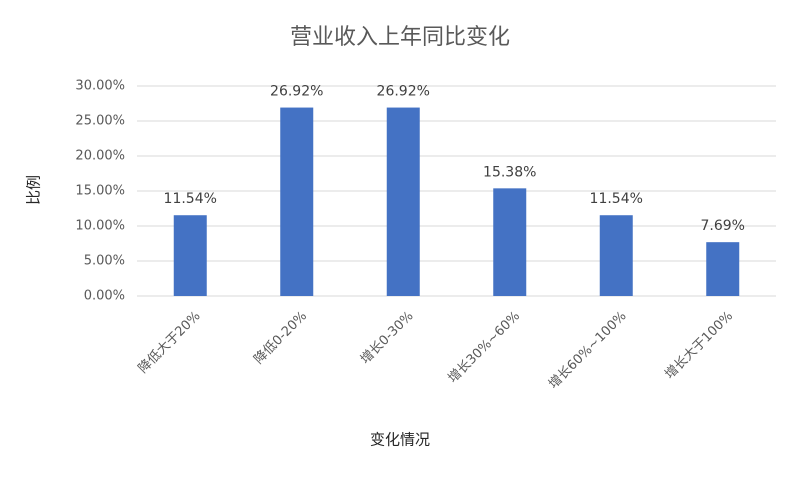  What do you see at coordinates (104, 296) in the screenshot?
I see `y-tick-label: 0.00%` at bounding box center [104, 296].